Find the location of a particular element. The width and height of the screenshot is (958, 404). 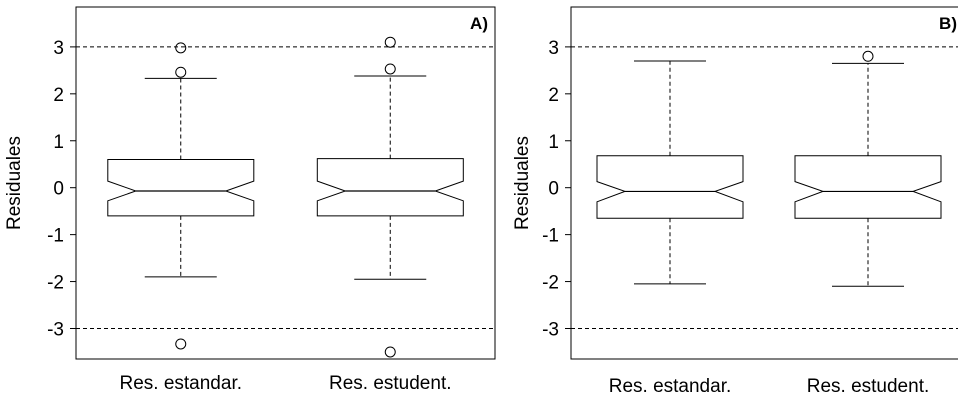

panel-label: B) is located at coordinates (948, 23).